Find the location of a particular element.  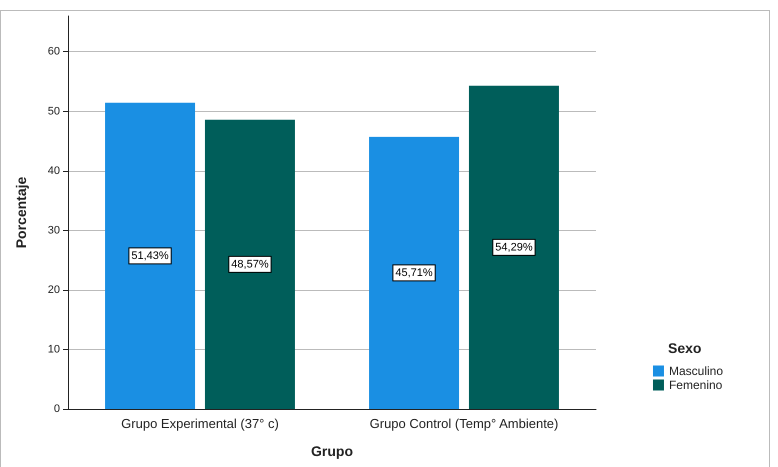

y-tick-label: 30 is located at coordinates (54, 230).